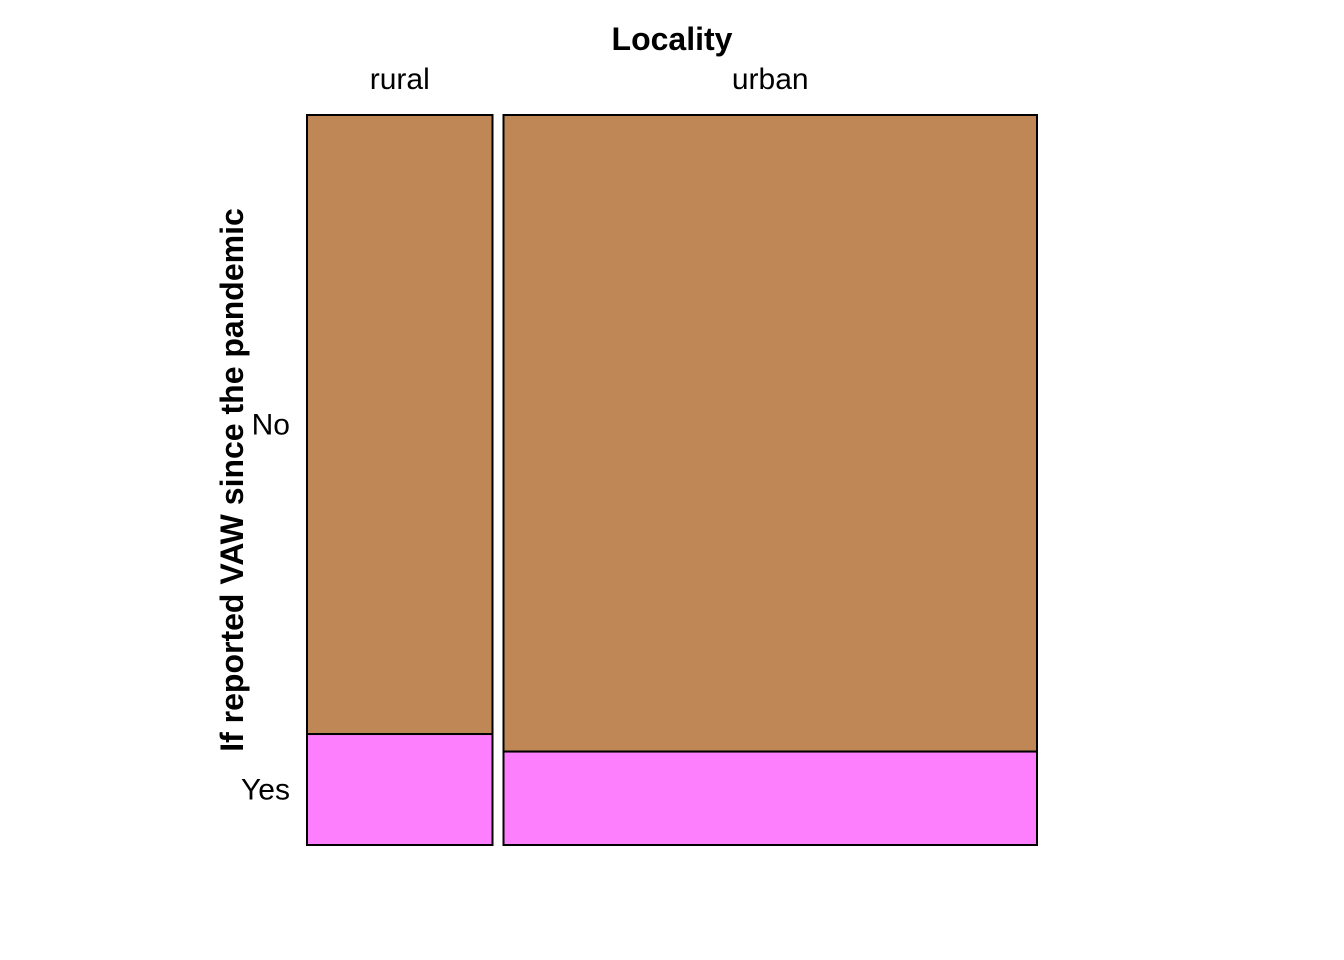 This screenshot has height=960, width=1344. What do you see at coordinates (271, 425) in the screenshot?
I see `row-label-no: No` at bounding box center [271, 425].